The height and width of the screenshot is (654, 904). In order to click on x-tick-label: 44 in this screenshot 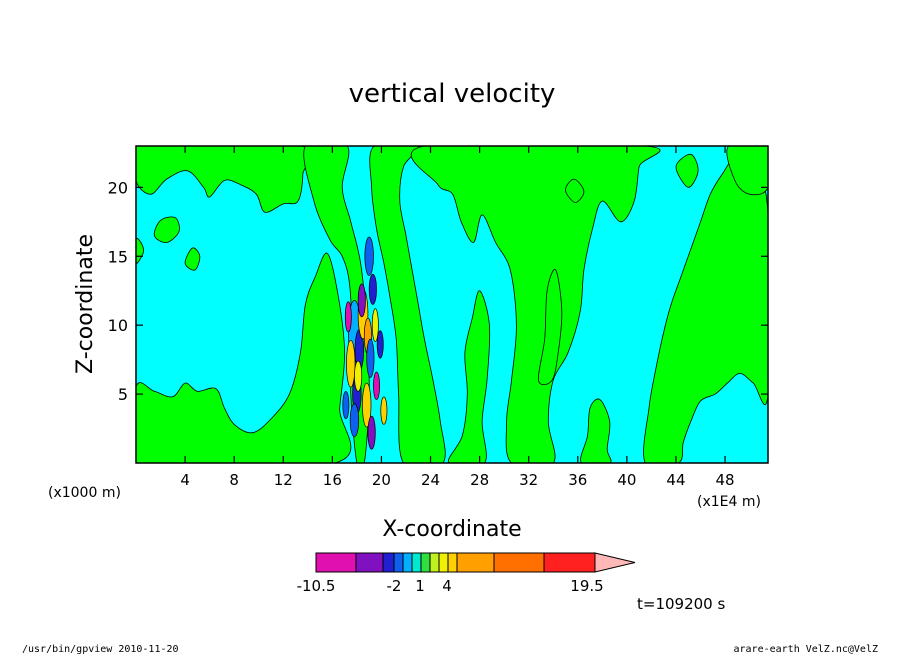, I will do `click(675, 480)`.